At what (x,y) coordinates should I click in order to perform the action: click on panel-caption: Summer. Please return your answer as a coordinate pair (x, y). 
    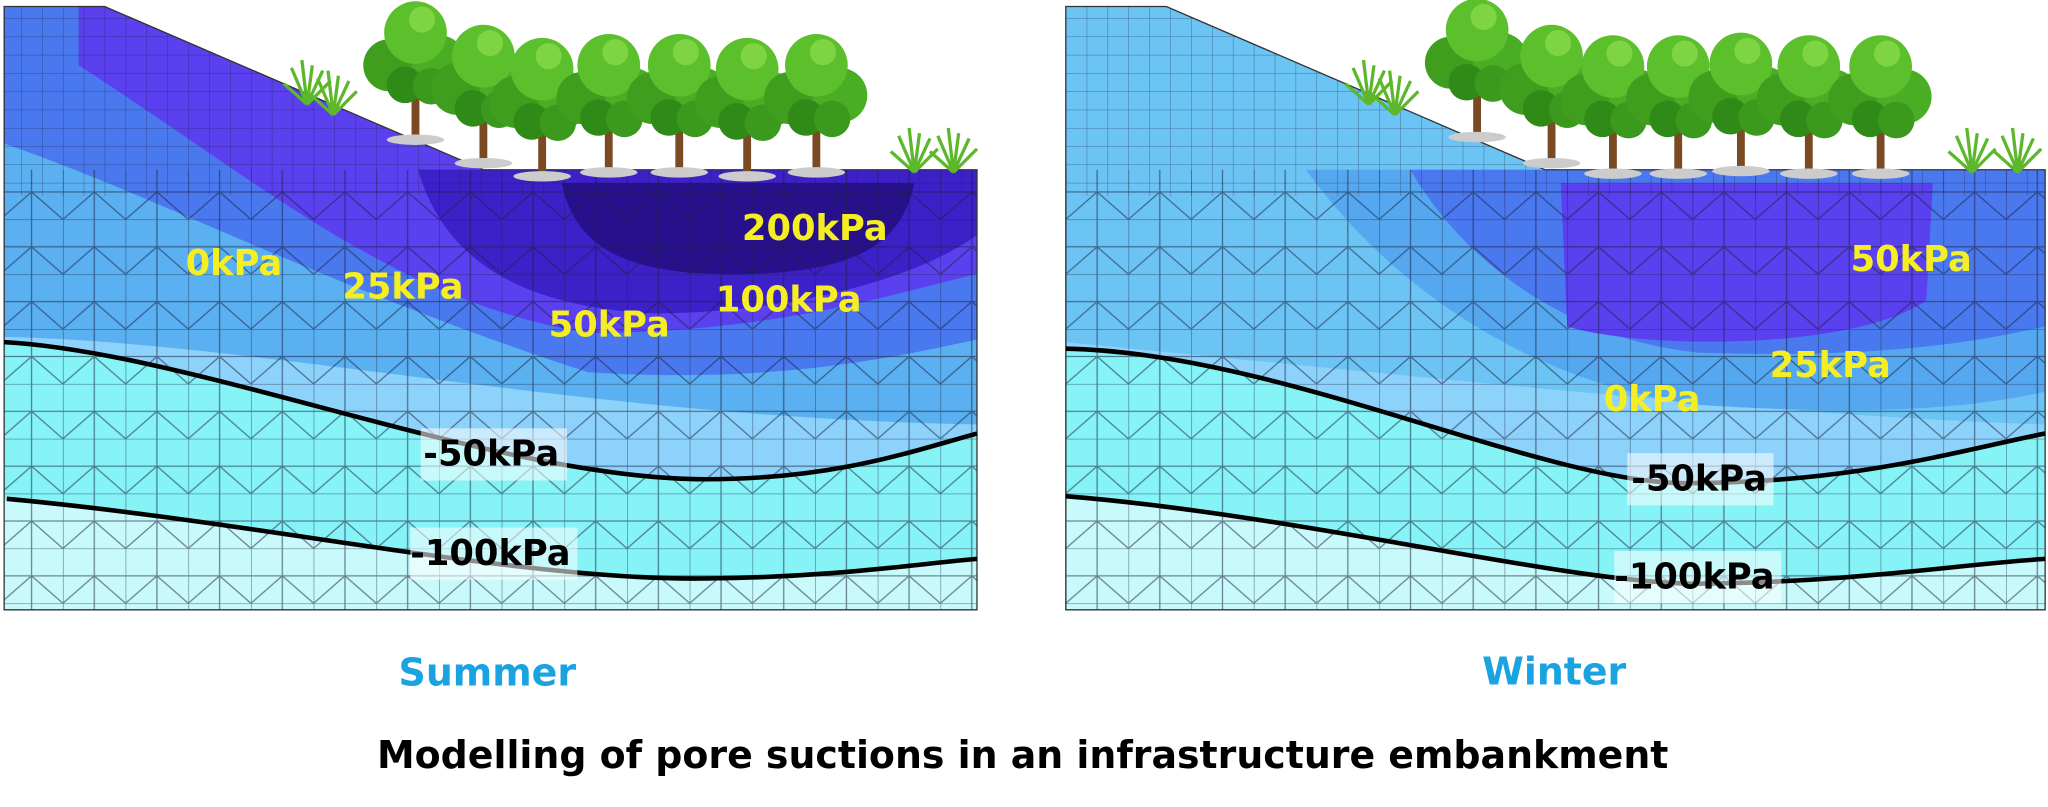
    Looking at the image, I should click on (488, 673).